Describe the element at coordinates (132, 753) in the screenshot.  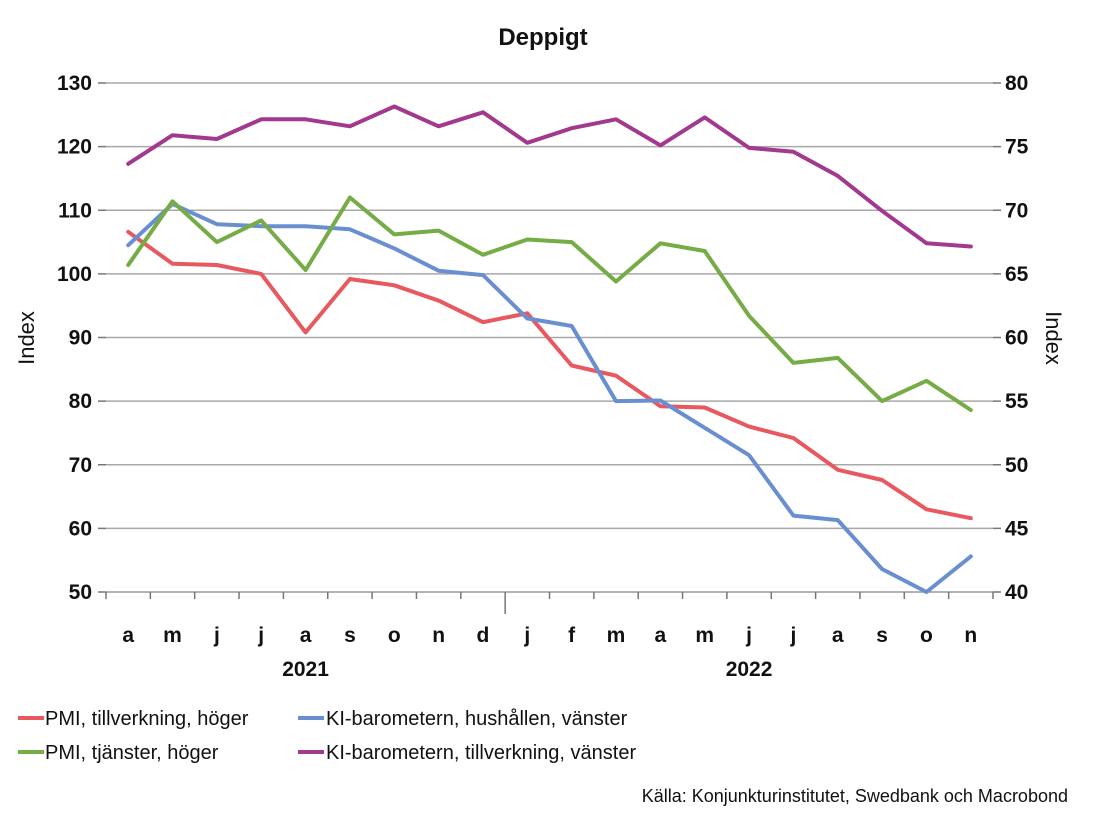
I see `legend-label-2: PMI, tjänster, höger` at that location.